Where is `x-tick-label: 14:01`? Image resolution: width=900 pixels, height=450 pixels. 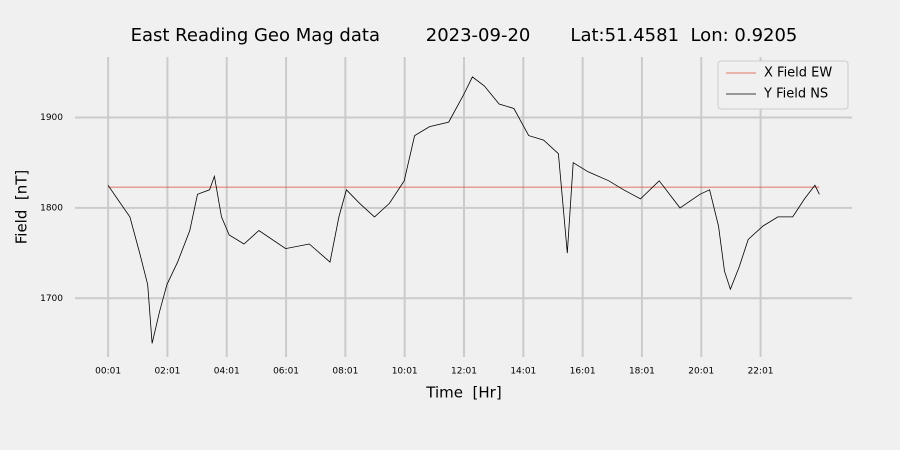 x-tick-label: 14:01 is located at coordinates (523, 372).